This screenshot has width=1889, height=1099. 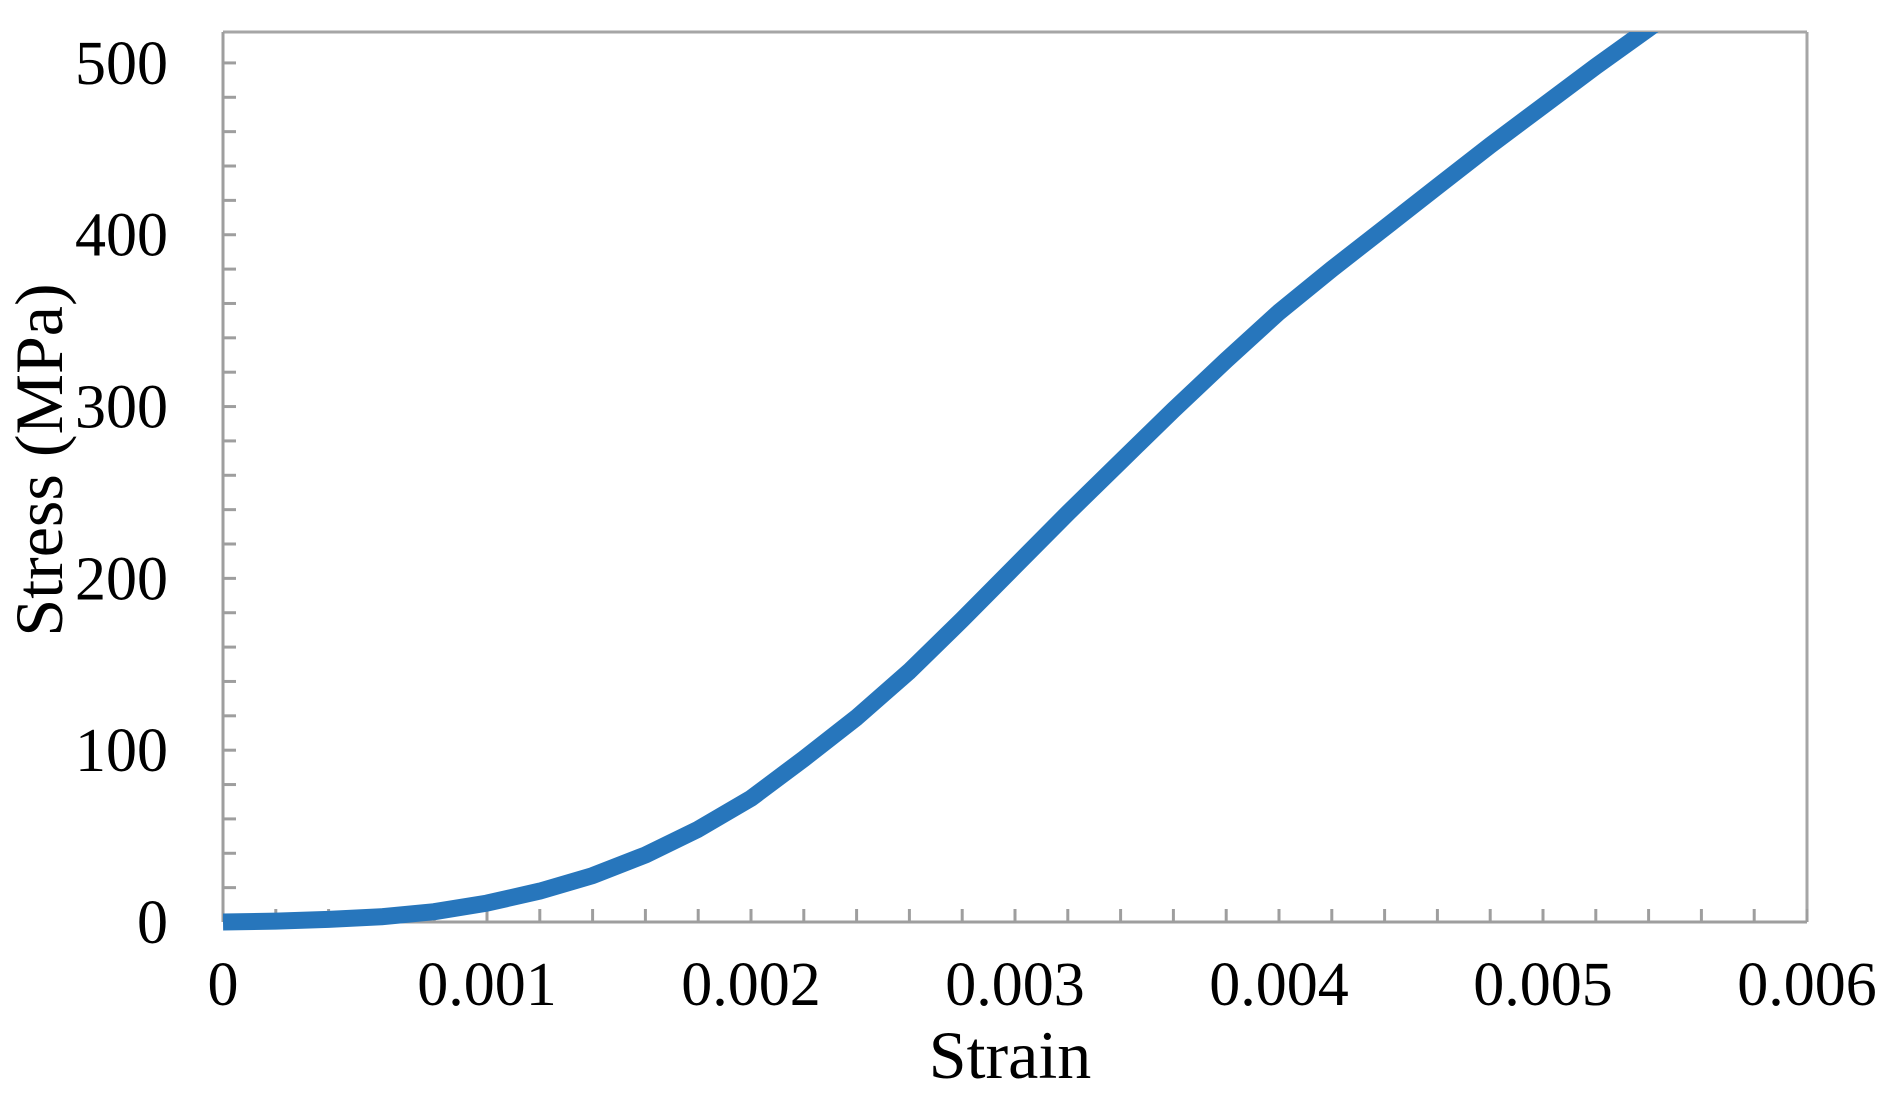 I want to click on y-tick-label: 0, so click(x=152, y=923).